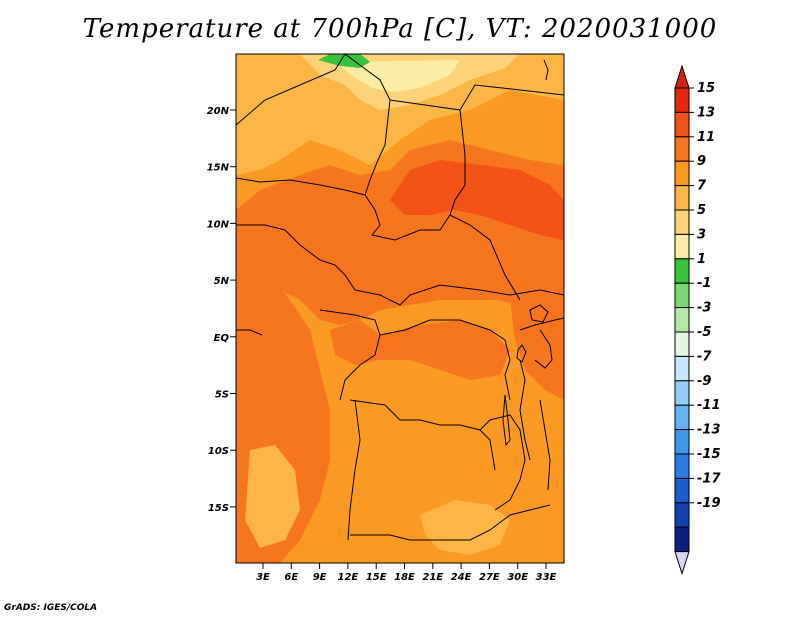  Describe the element at coordinates (348, 577) in the screenshot. I see `lon-tick-label: 12E` at that location.